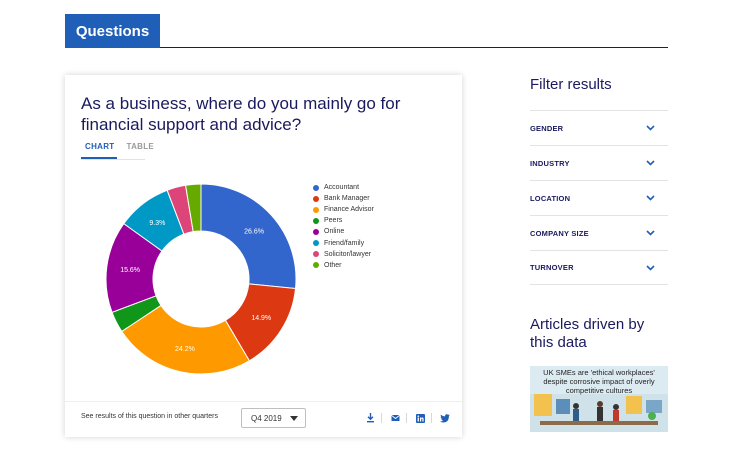 Image resolution: width=750 pixels, height=450 pixels. Describe the element at coordinates (599, 197) in the screenshot. I see `filter-location: LOCATION` at that location.